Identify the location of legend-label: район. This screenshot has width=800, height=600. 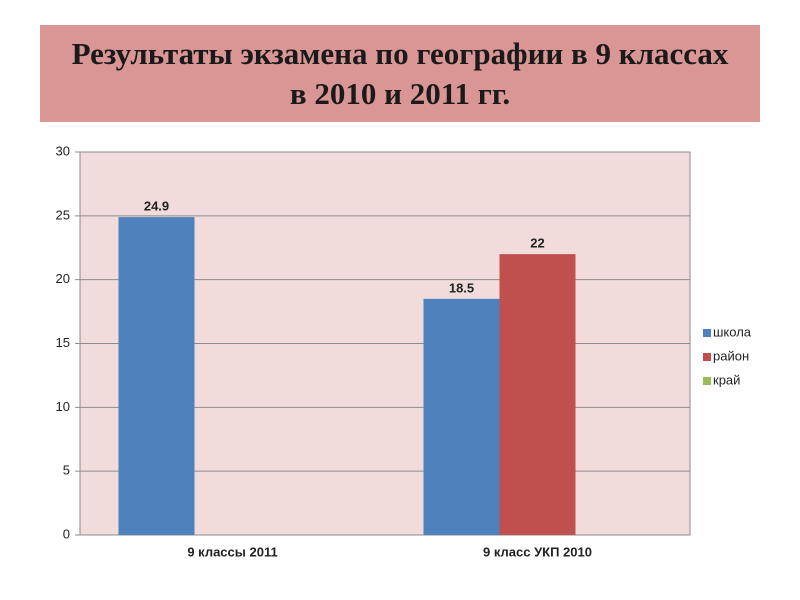
(731, 355).